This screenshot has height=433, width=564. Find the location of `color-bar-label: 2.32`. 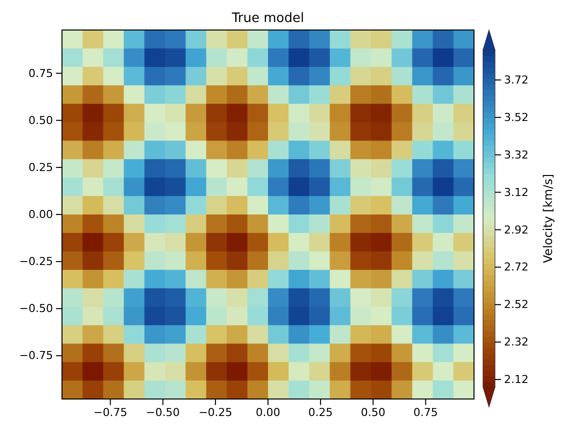

color-bar-label: 2.32 is located at coordinates (516, 342).